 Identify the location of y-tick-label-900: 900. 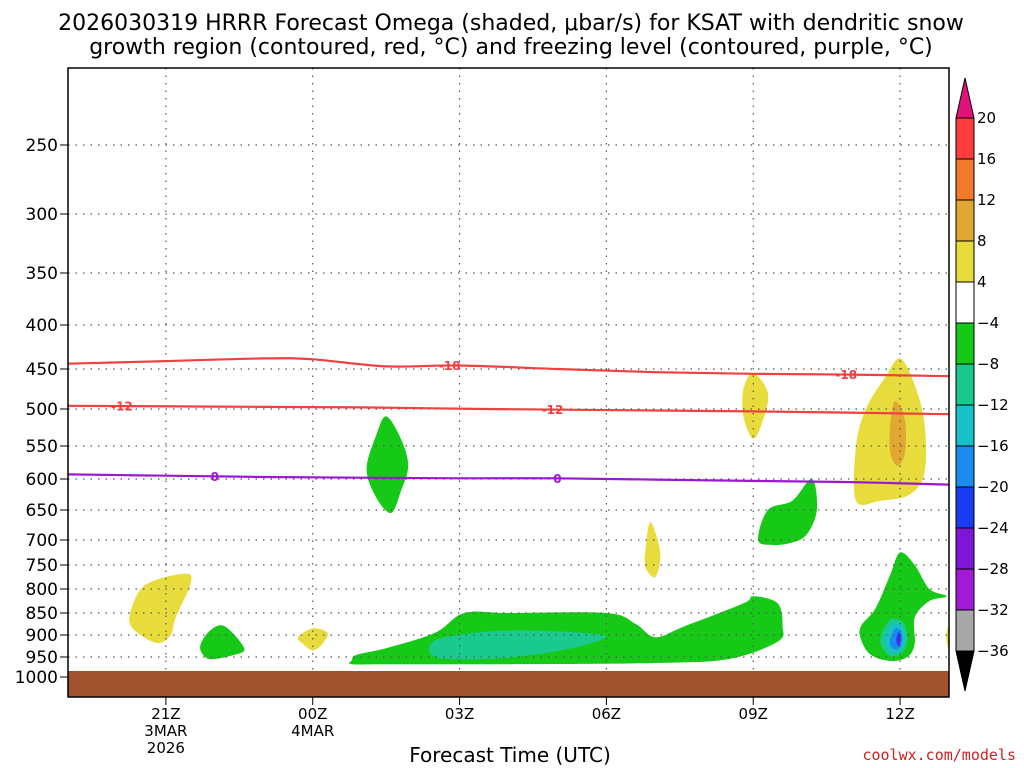
(42, 636).